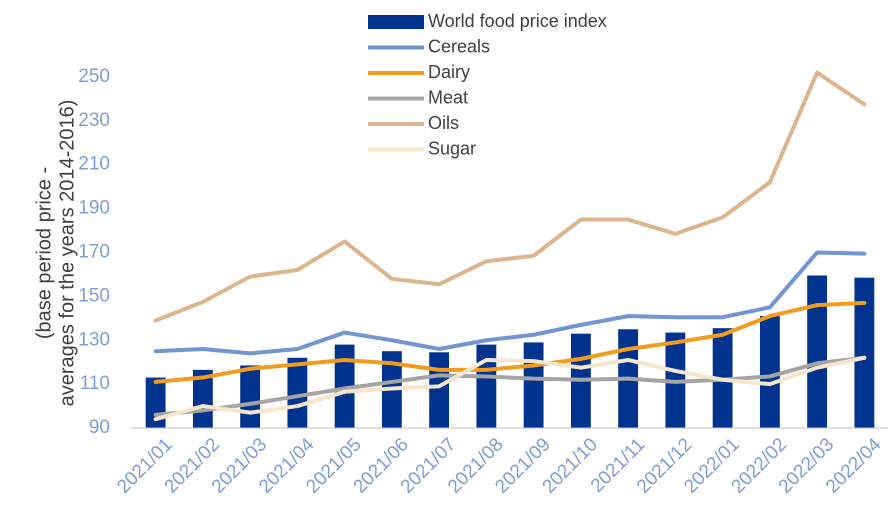  I want to click on y-tick-label: 130, so click(94, 339).